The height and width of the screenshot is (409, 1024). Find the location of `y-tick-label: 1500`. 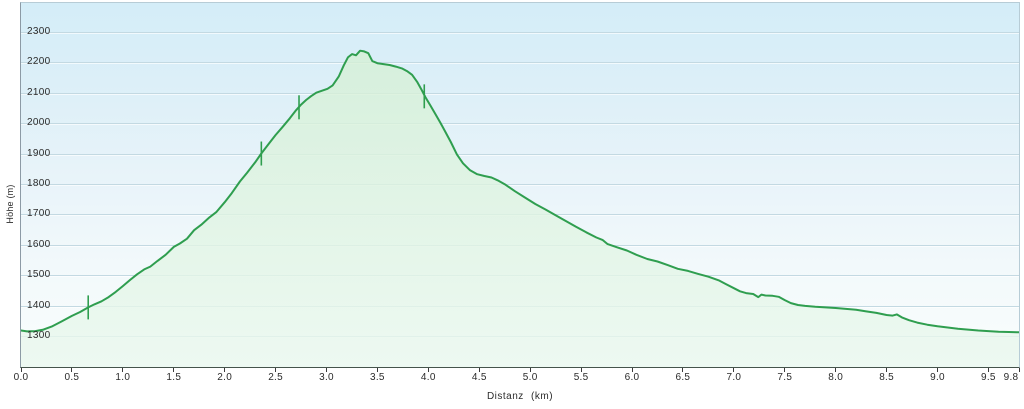

y-tick-label: 1500 is located at coordinates (39, 275).